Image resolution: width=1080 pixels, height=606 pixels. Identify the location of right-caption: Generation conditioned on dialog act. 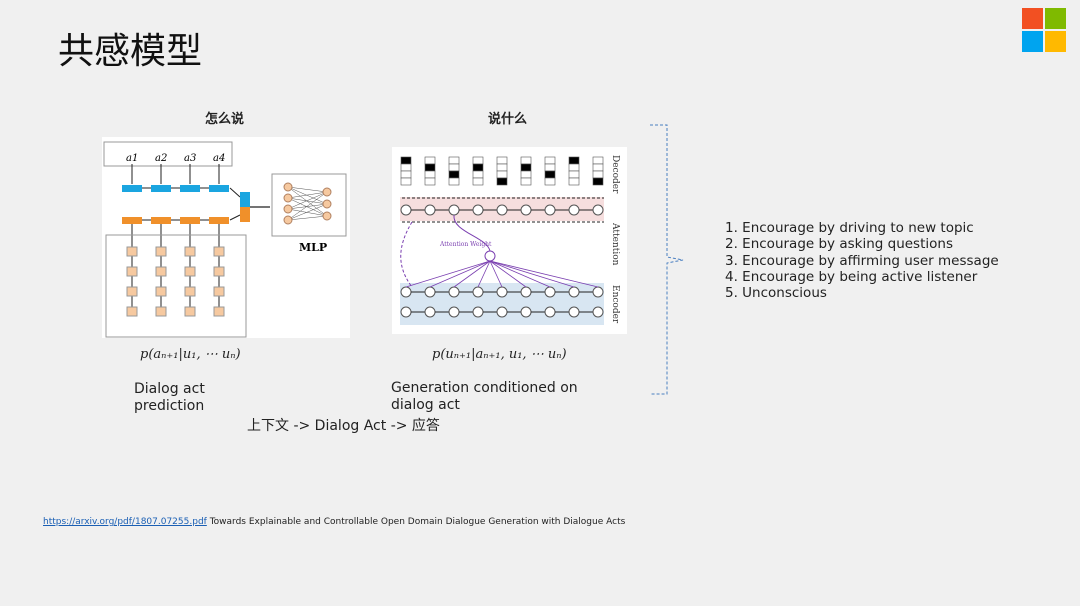
(484, 396).